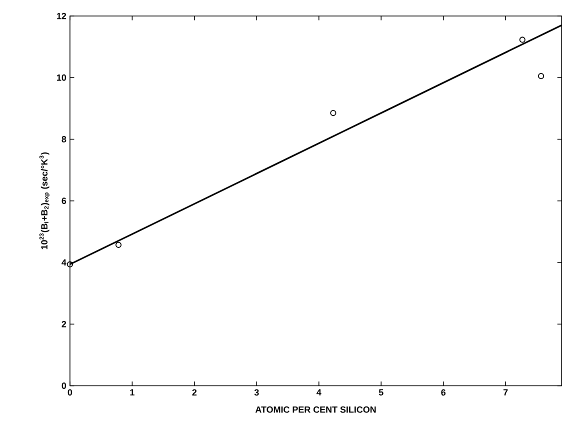 The height and width of the screenshot is (435, 562). Describe the element at coordinates (132, 392) in the screenshot. I see `x-tick-label: 1` at that location.